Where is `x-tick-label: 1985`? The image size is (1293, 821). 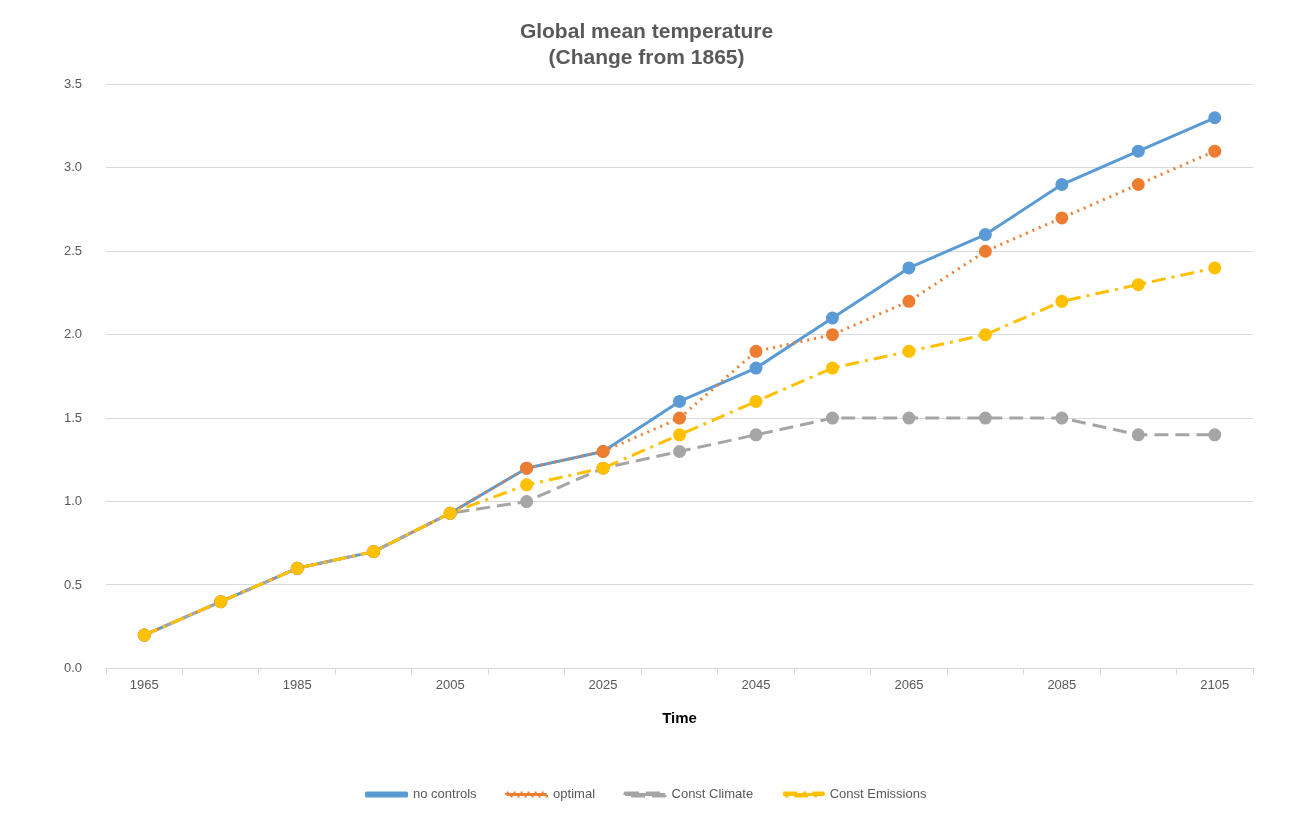
x-tick-label: 1985 is located at coordinates (297, 684).